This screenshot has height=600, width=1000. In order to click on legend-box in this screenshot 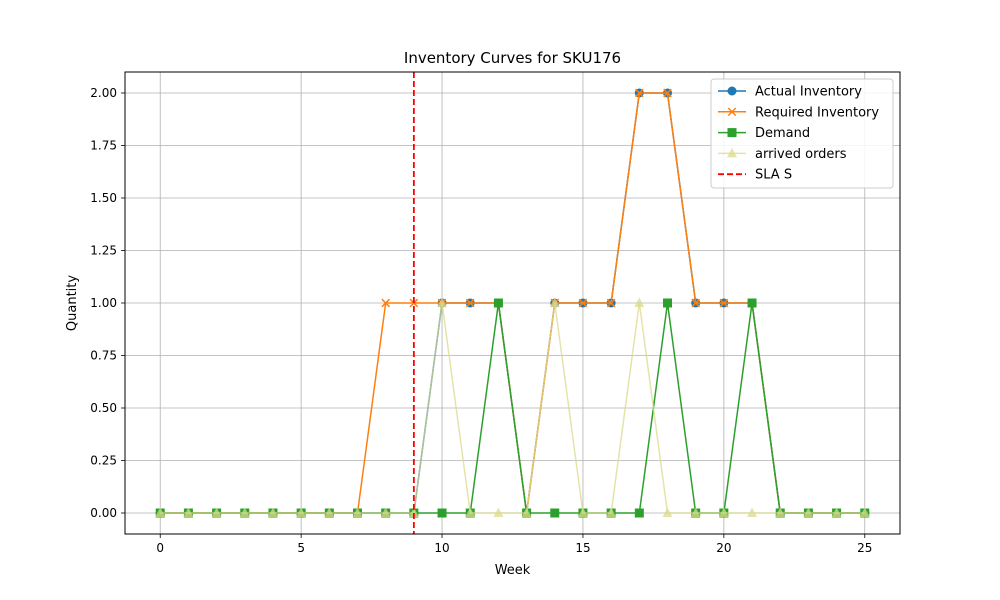, I will do `click(802, 133)`.